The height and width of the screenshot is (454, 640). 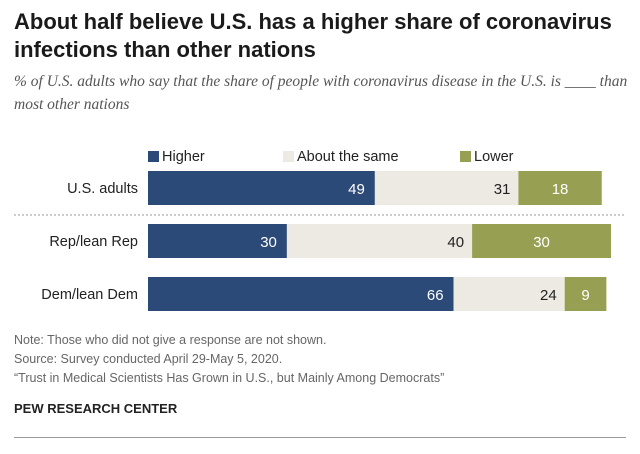 I want to click on category-label: Rep/lean Rep, so click(x=93, y=242).